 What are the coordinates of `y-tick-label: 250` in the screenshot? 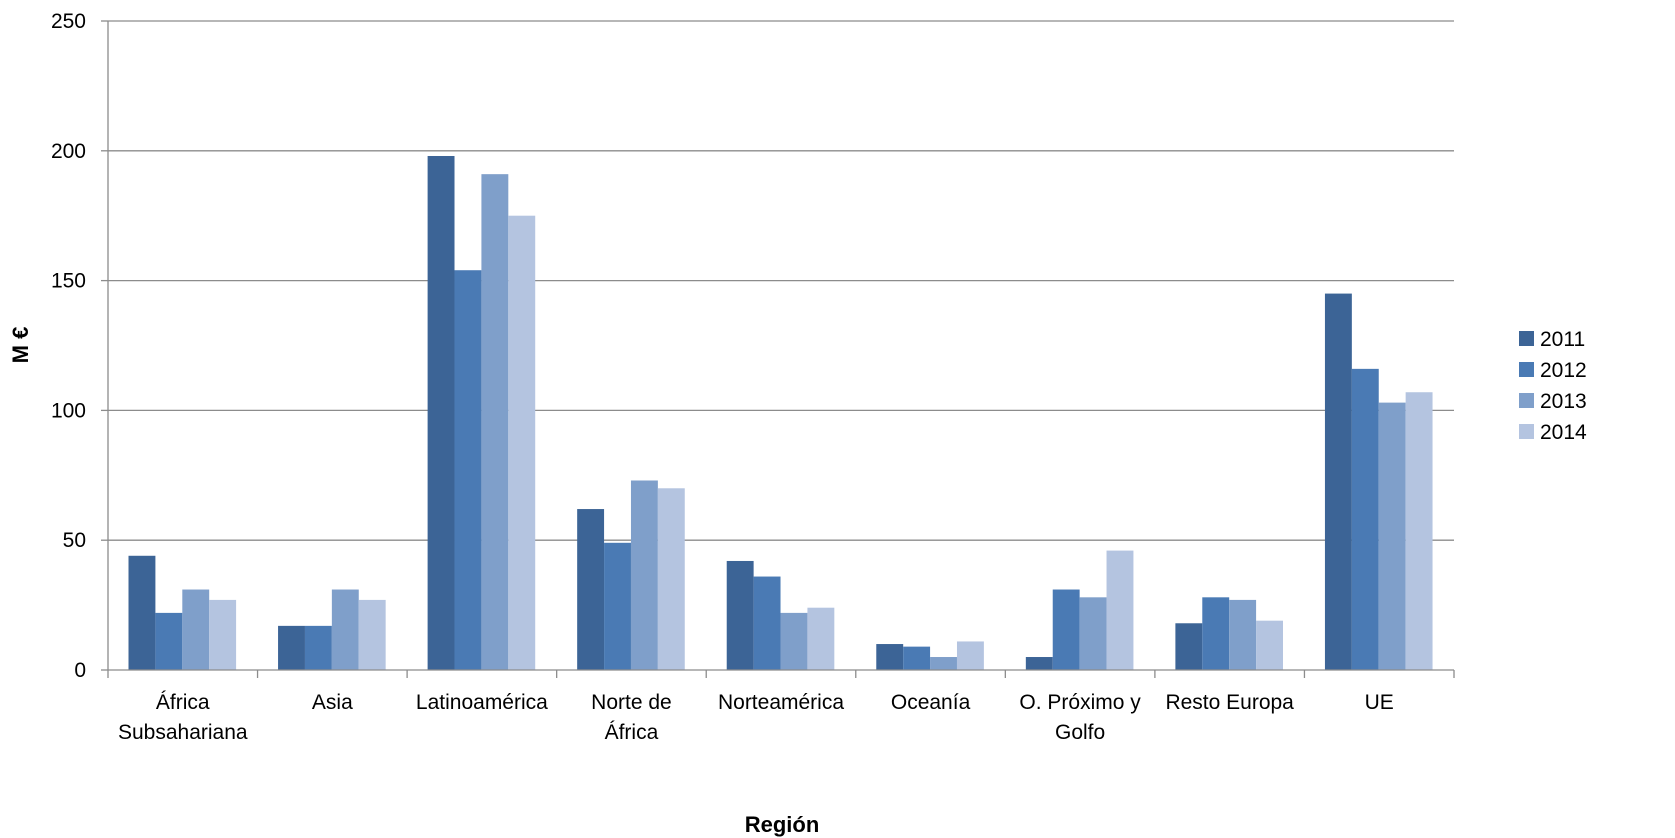 It's located at (68, 21).